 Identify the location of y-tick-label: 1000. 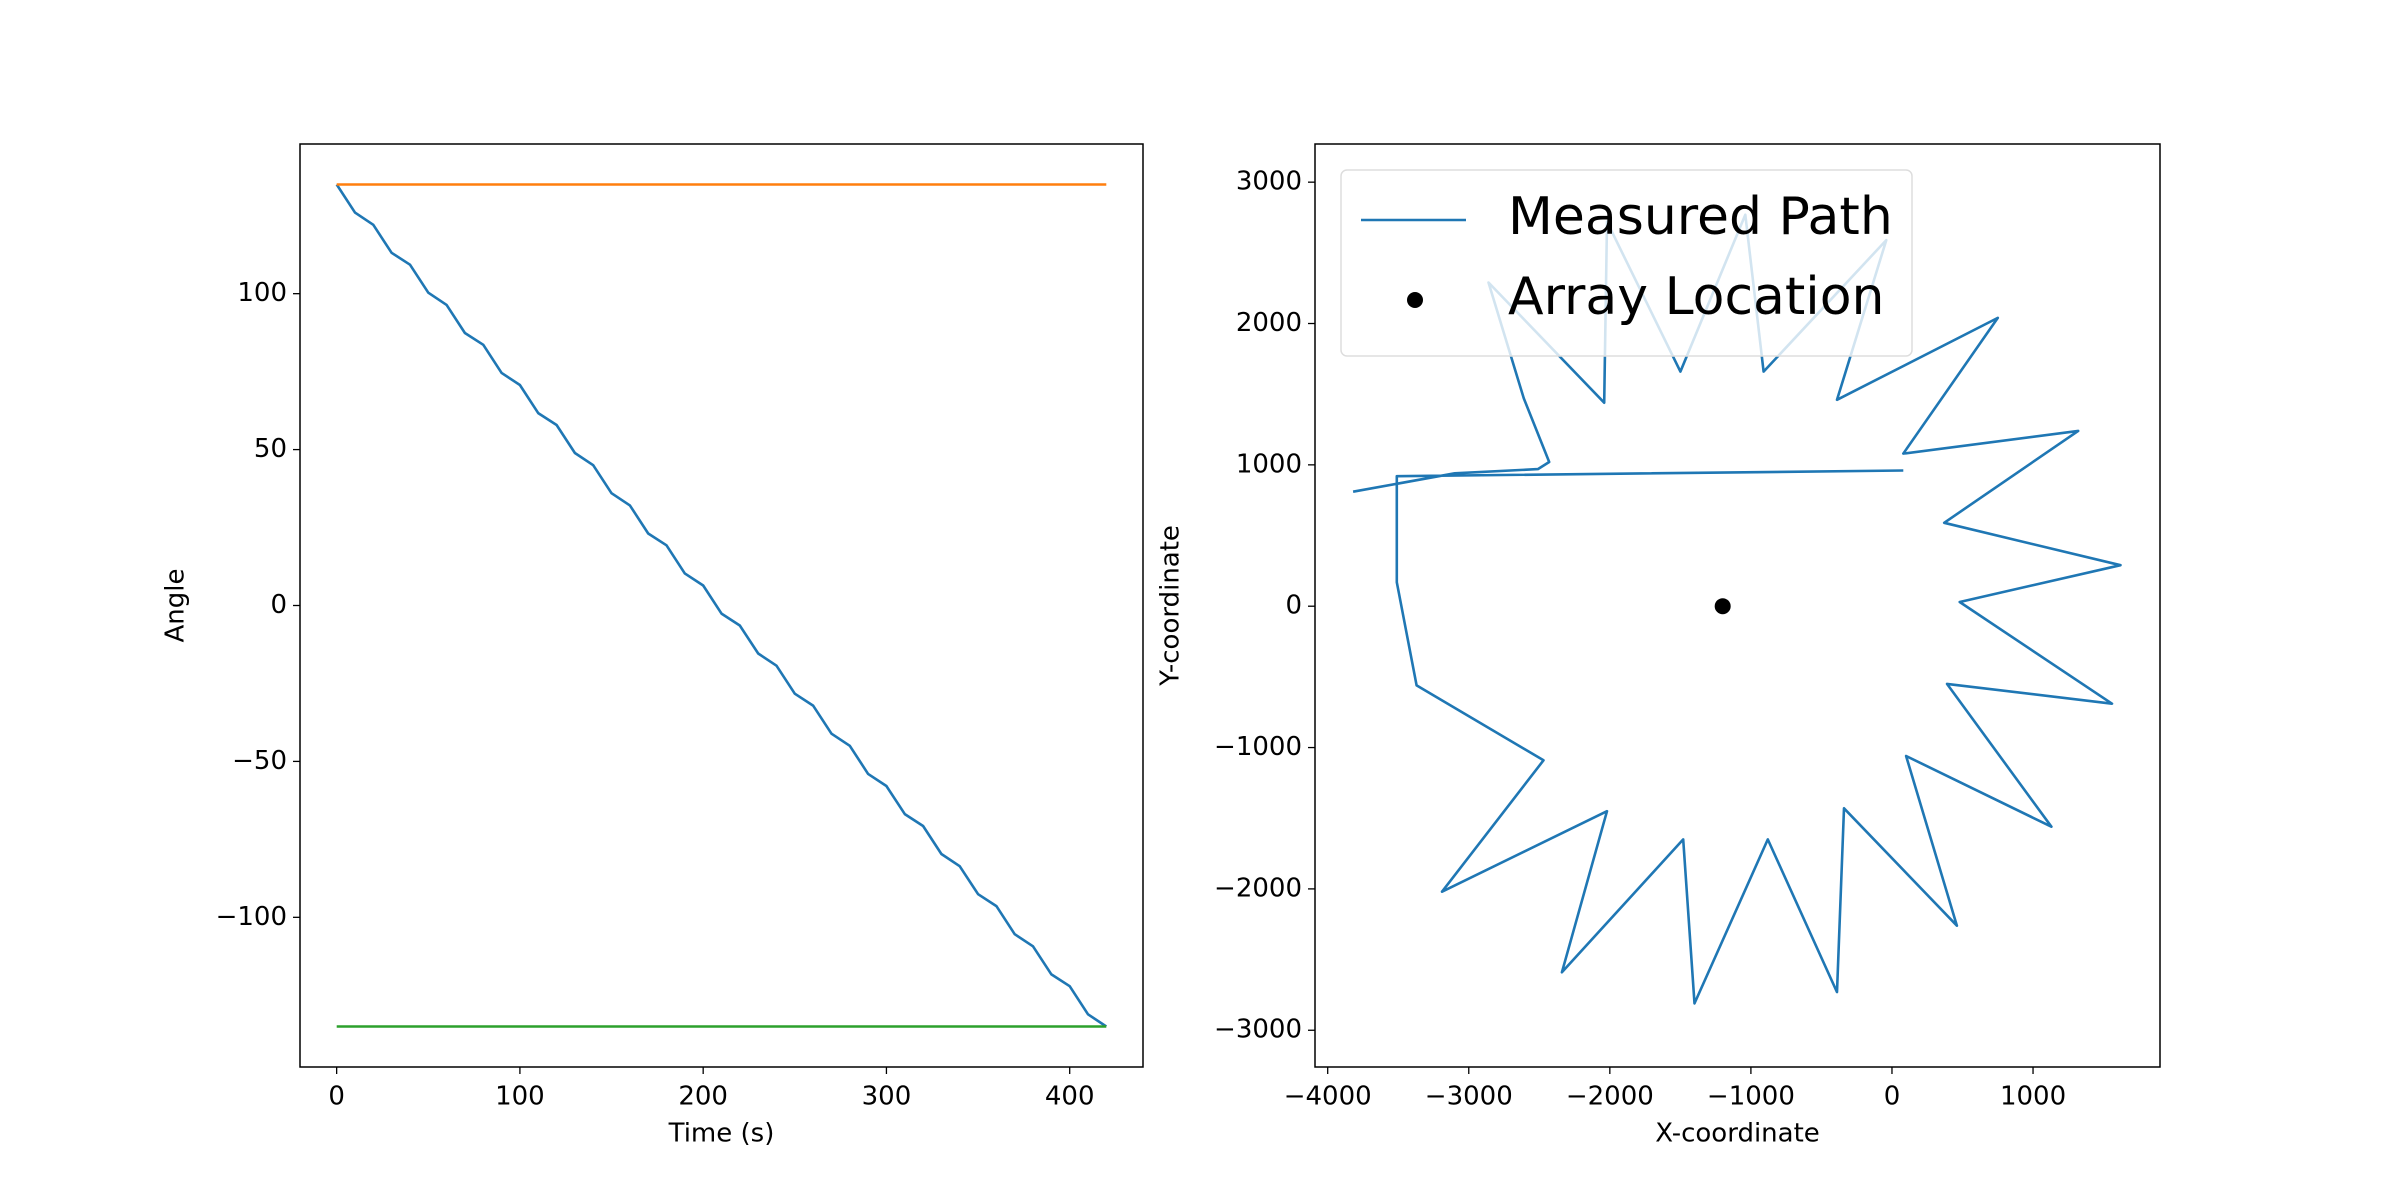
(1269, 464).